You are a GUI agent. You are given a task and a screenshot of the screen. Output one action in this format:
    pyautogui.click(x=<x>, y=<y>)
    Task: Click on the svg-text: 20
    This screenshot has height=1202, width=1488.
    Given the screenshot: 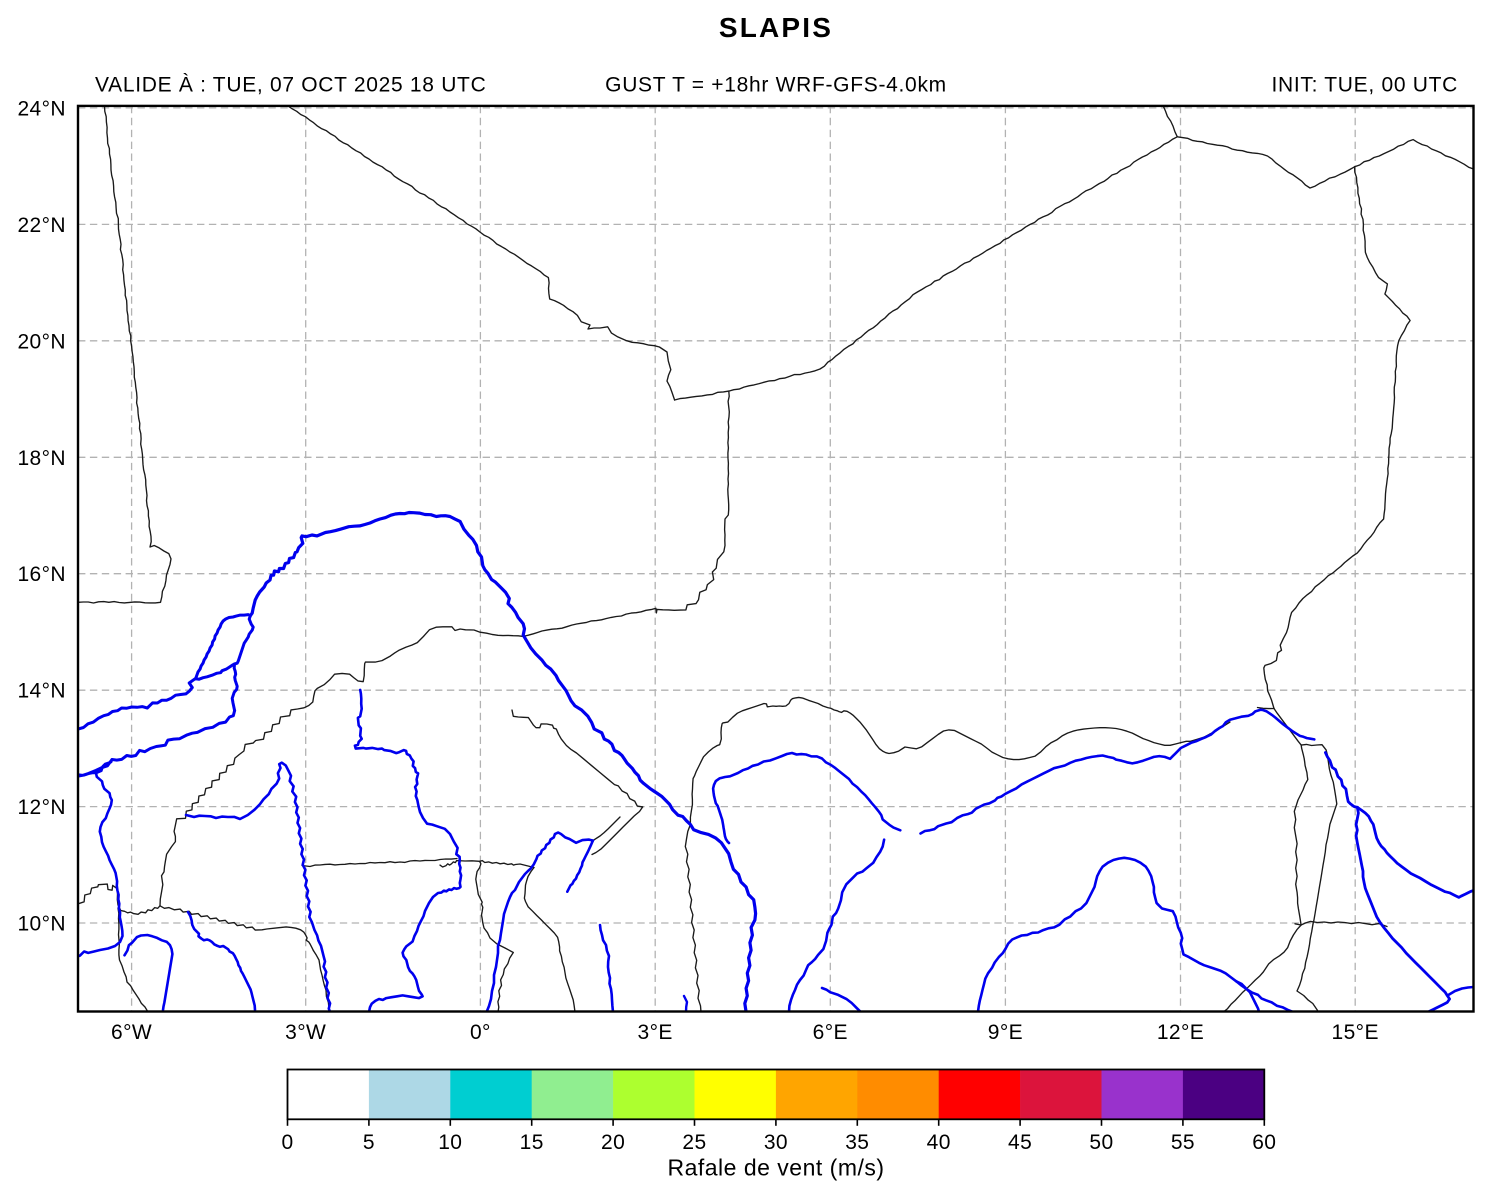 What is the action you would take?
    pyautogui.click(x=613, y=1142)
    